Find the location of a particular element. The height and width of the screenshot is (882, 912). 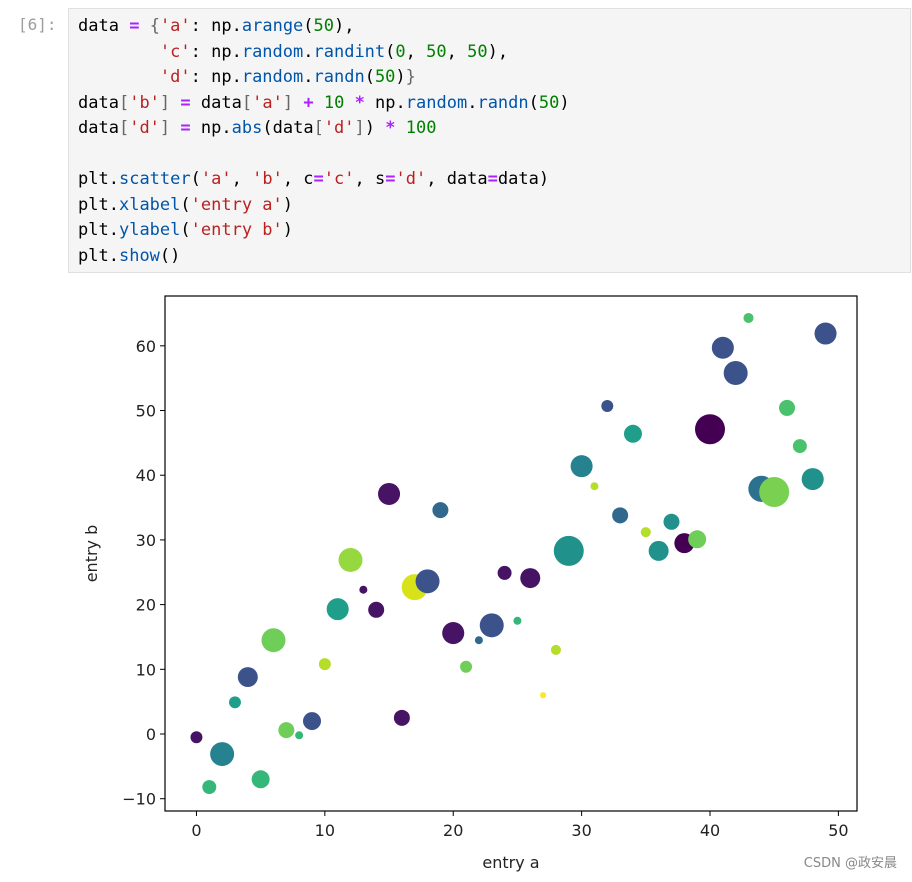

x-tick-label: 10 is located at coordinates (325, 830).